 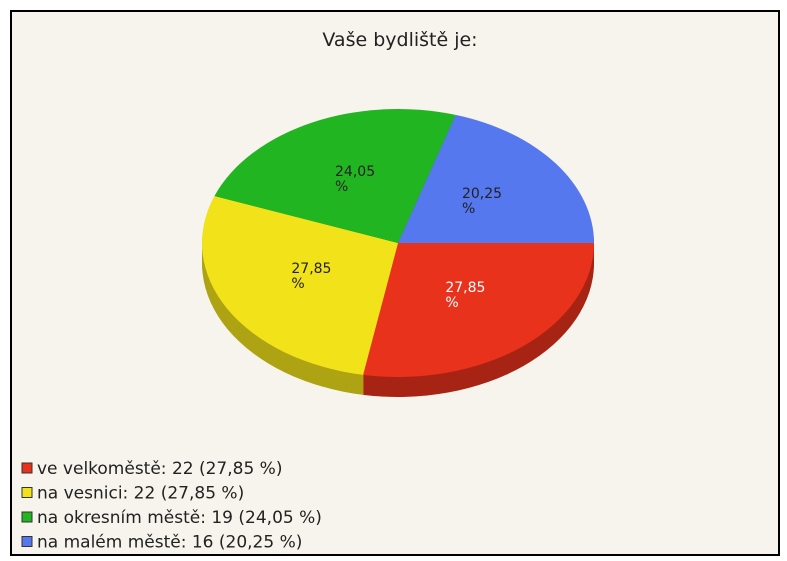 What do you see at coordinates (140, 494) in the screenshot?
I see `legend-label: na vesnici: 22 (27,85 %)` at bounding box center [140, 494].